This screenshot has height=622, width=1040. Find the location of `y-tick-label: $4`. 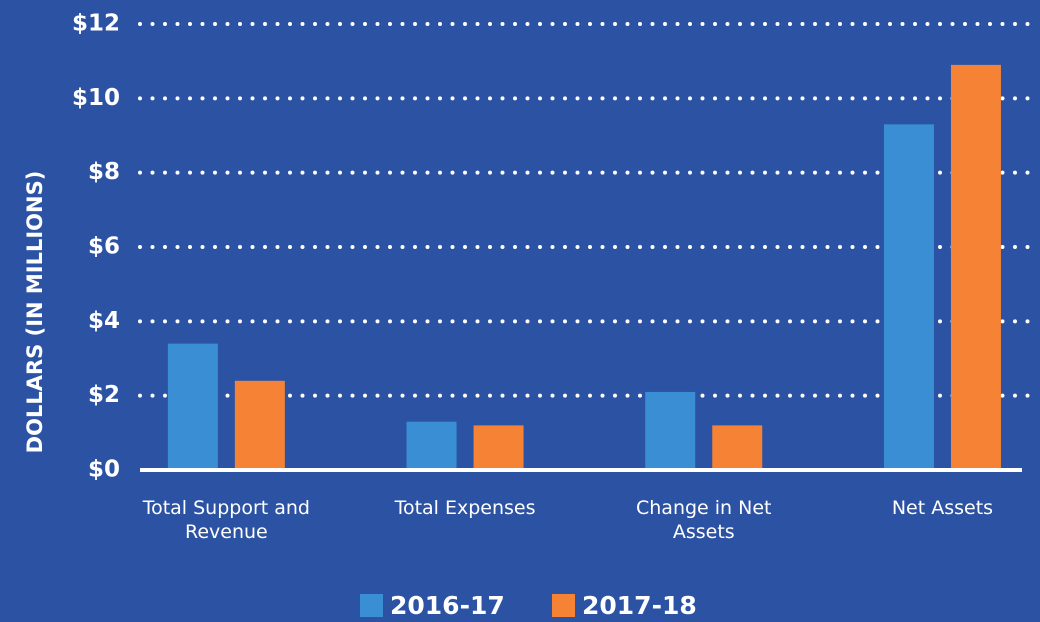

y-tick-label: $4 is located at coordinates (104, 321).